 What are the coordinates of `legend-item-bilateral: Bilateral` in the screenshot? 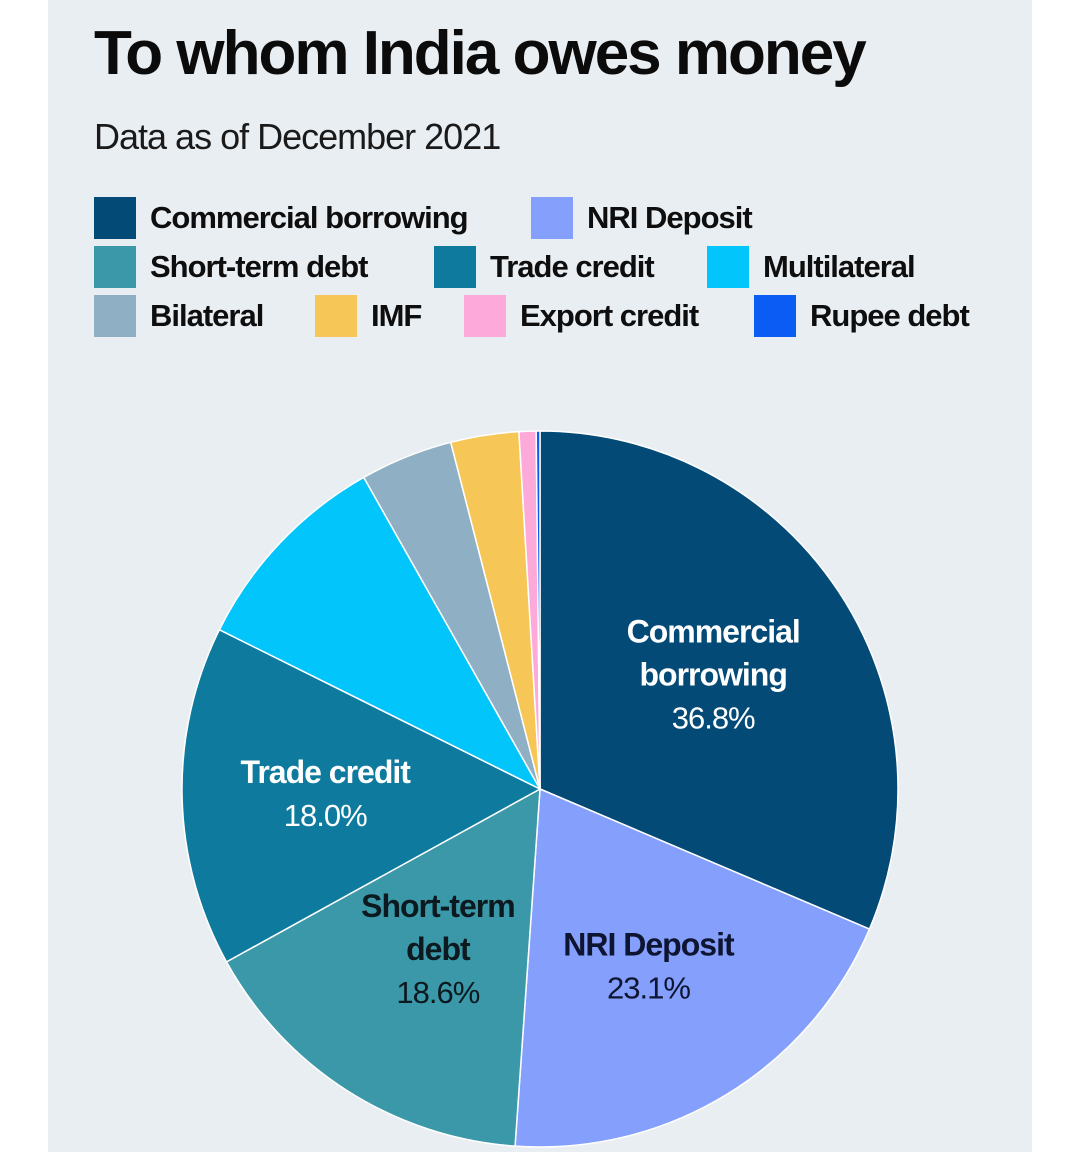 It's located at (179, 316).